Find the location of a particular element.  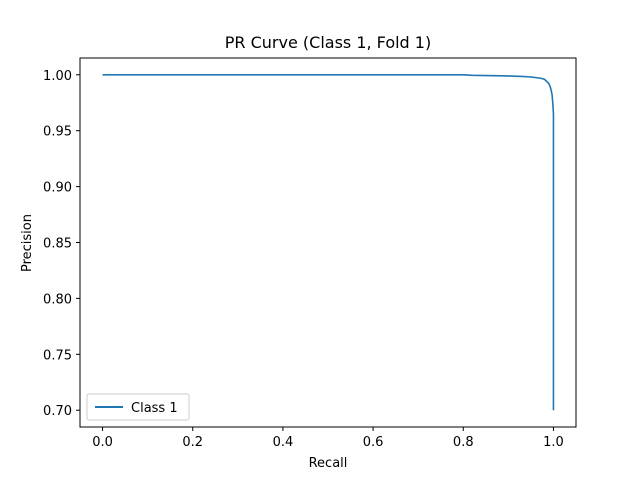

legend-label-class-1: Class 1 is located at coordinates (154, 408).